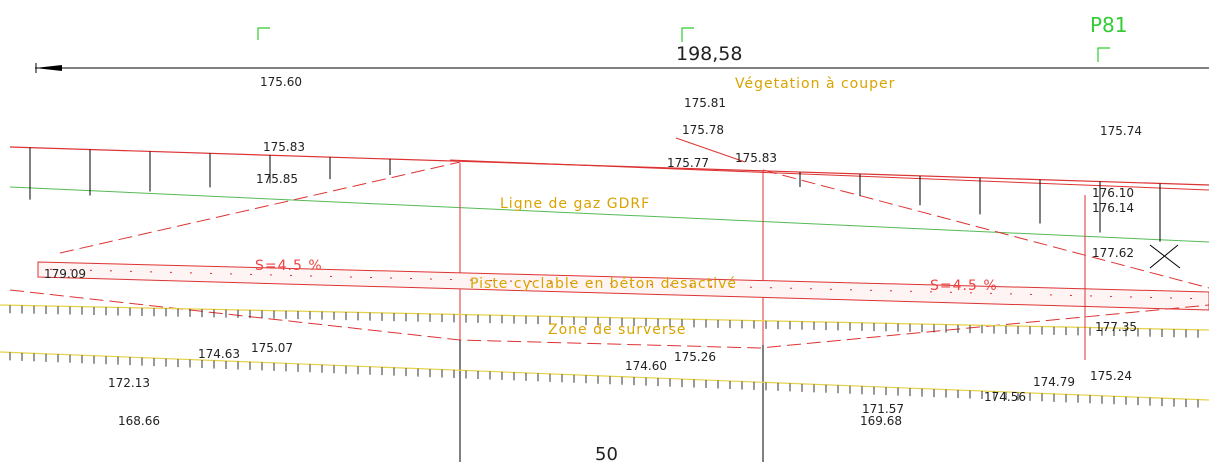 The width and height of the screenshot is (1209, 462). What do you see at coordinates (281, 82) in the screenshot?
I see `spot-height: 175.60` at bounding box center [281, 82].